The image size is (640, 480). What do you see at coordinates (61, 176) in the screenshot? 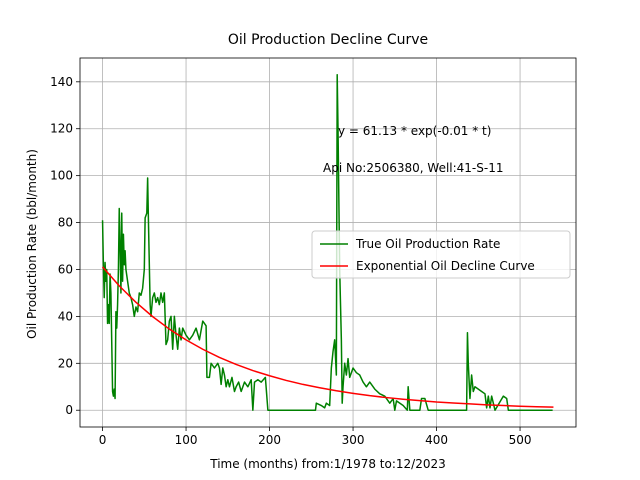
I see `y-tick-label: 100` at bounding box center [61, 176].